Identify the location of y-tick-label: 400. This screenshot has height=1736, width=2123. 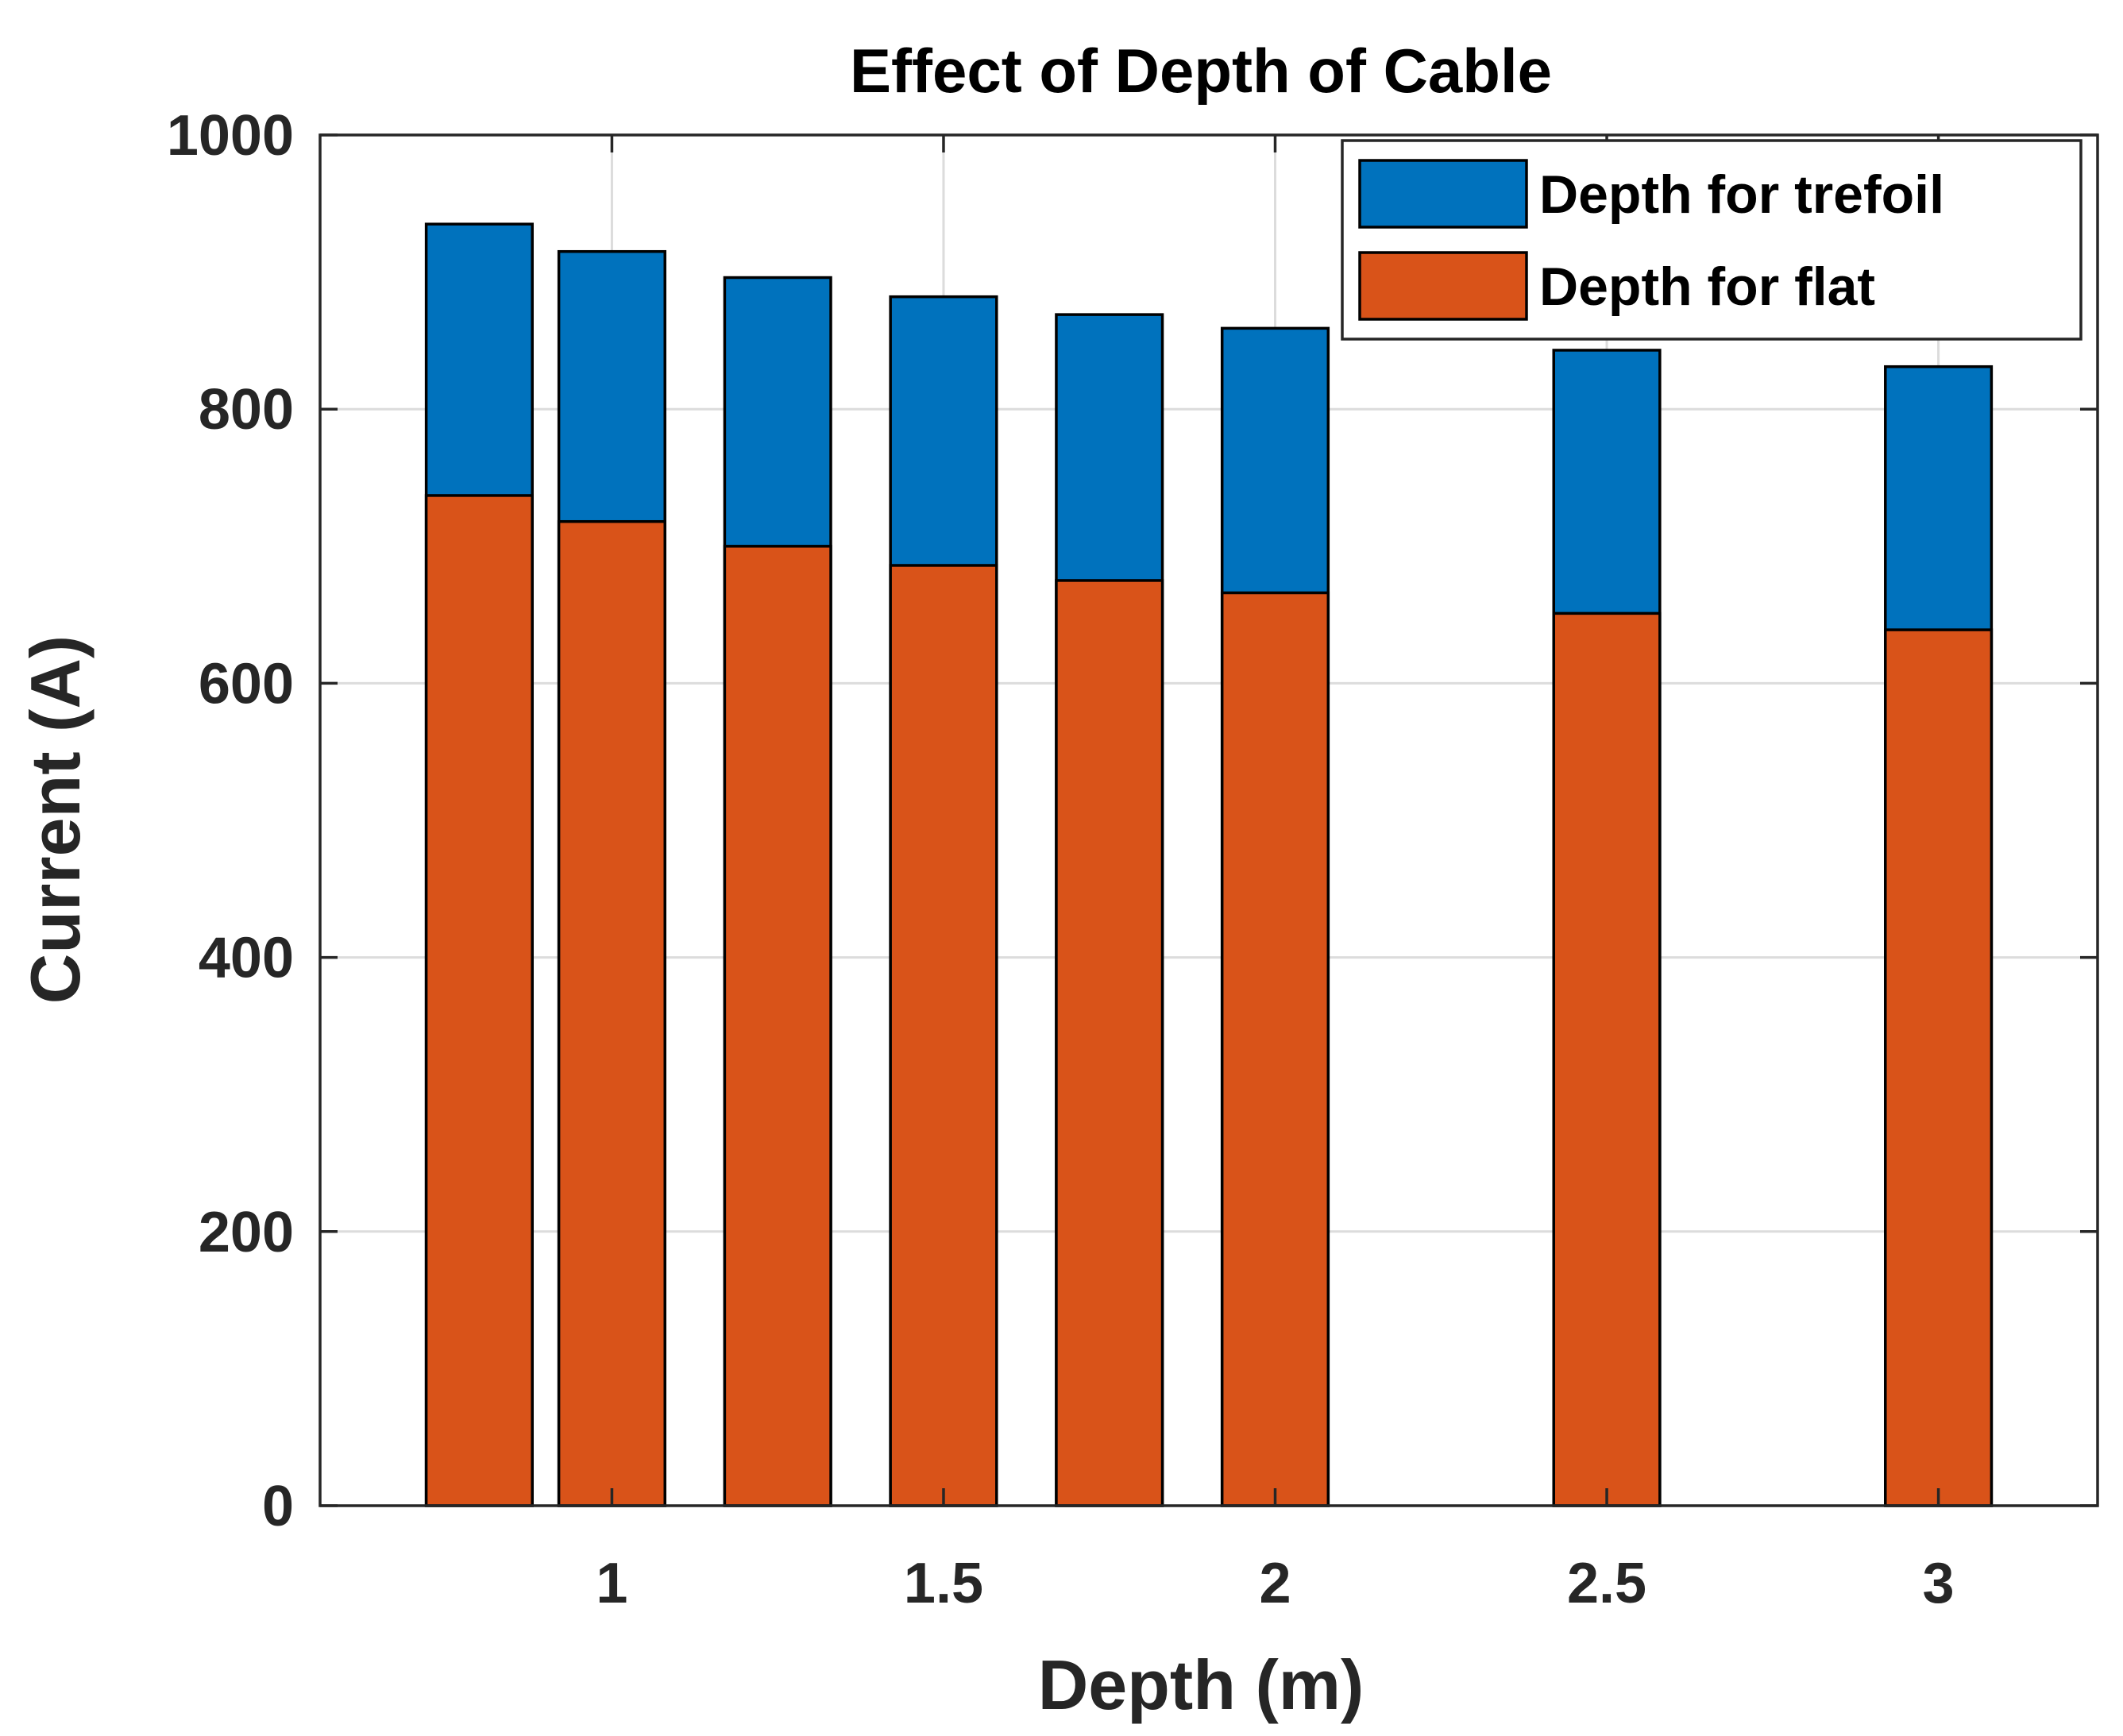
(246, 958).